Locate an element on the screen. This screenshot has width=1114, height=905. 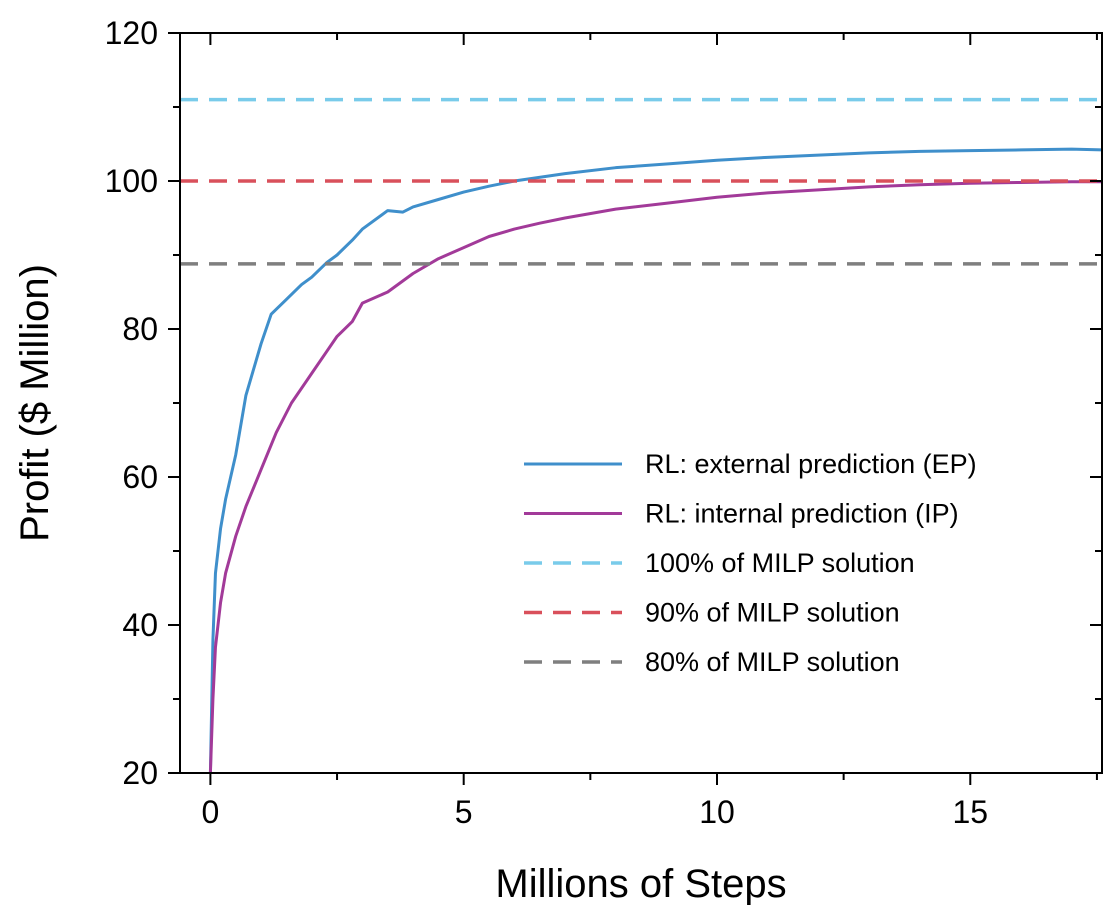
x-axis-title: Millions of Steps is located at coordinates (640, 883).